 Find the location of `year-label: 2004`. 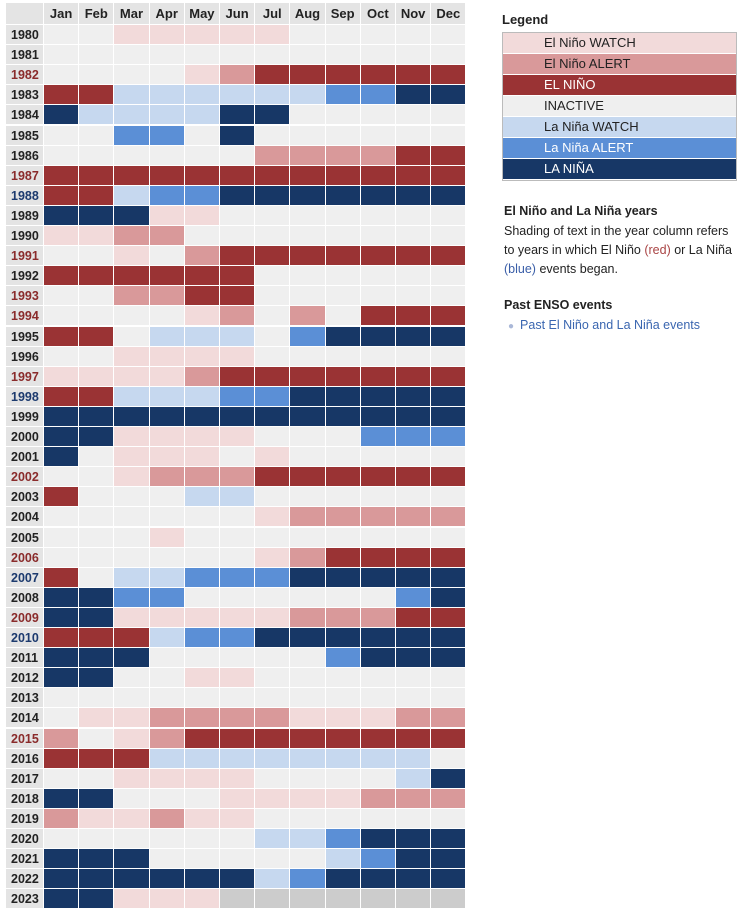

year-label: 2004 is located at coordinates (25, 517).